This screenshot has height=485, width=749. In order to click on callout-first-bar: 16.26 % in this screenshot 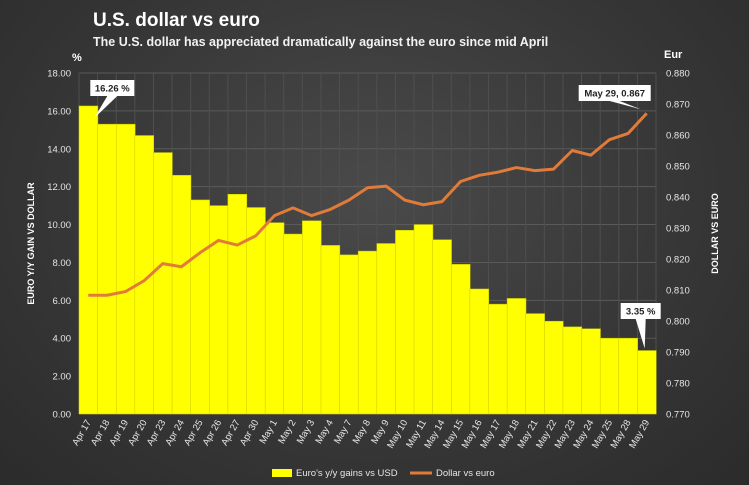, I will do `click(112, 99)`.